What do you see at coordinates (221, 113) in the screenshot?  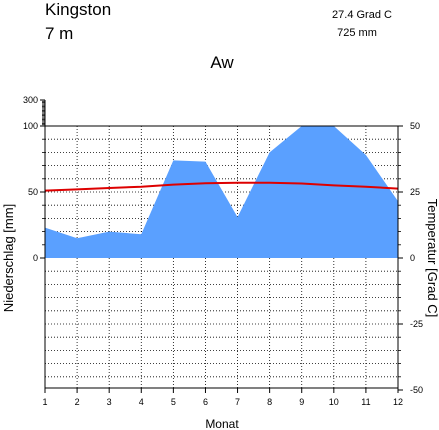 I see `precipitation-top-mask` at bounding box center [221, 113].